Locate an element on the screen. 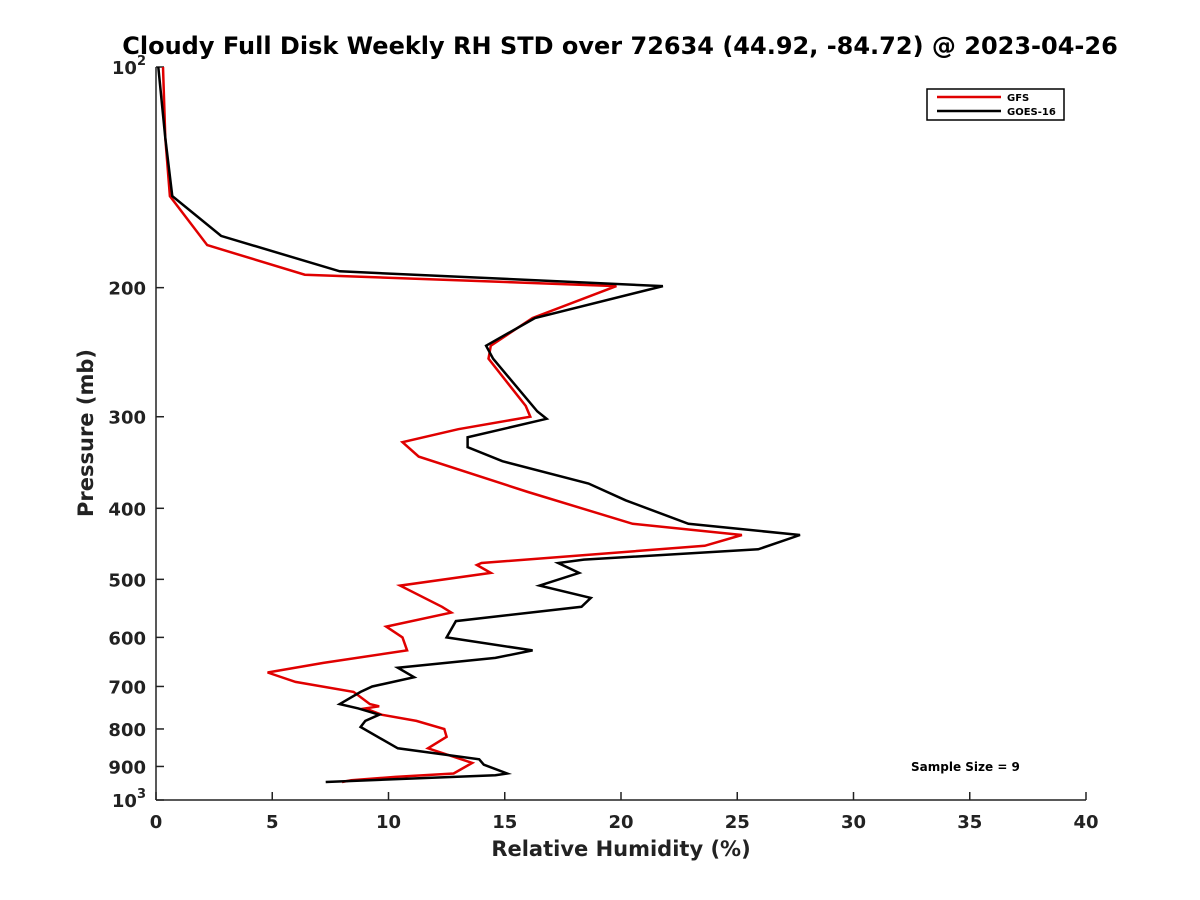  x-tick-label: 40 is located at coordinates (1085, 822).